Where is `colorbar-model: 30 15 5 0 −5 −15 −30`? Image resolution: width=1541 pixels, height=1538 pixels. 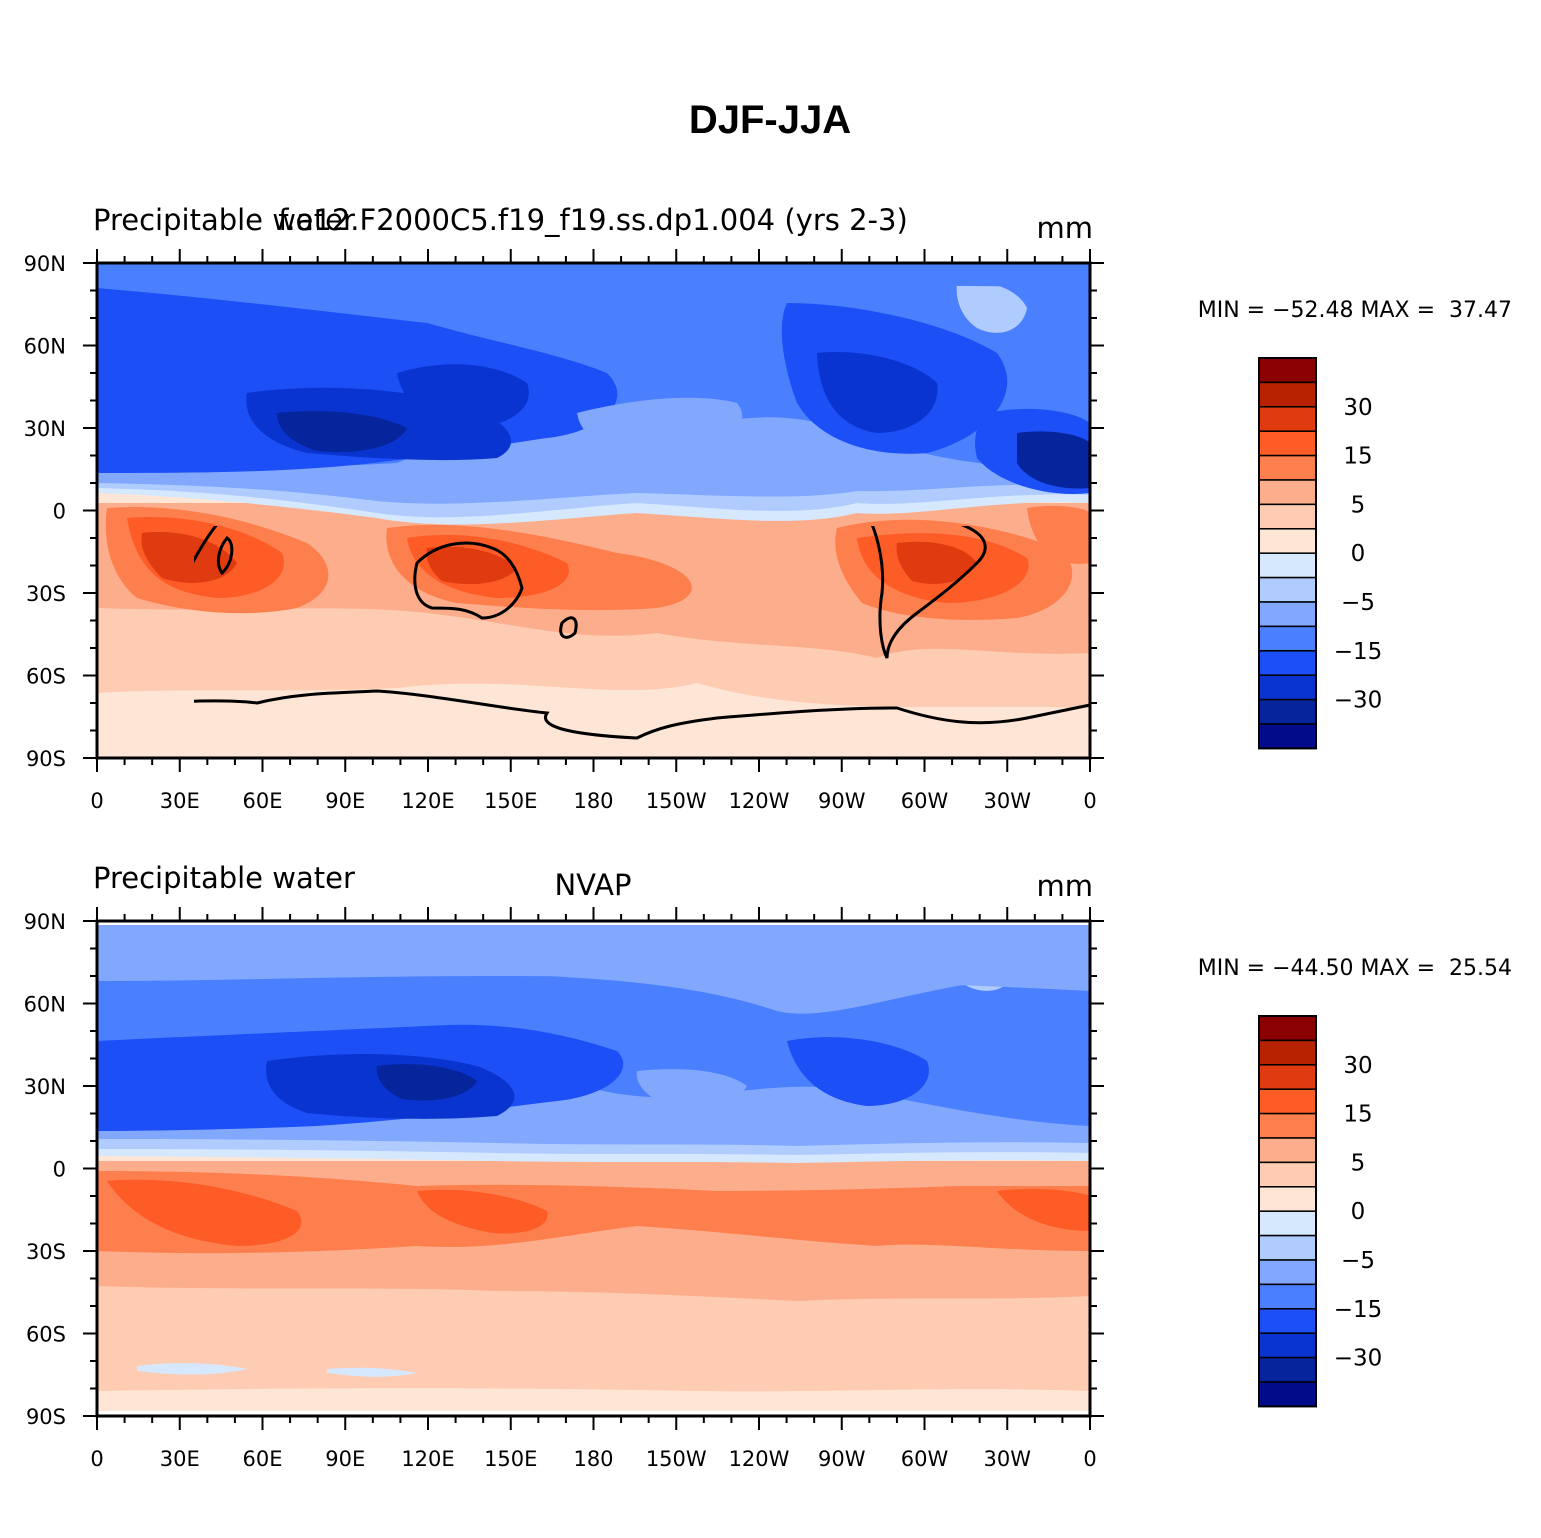 colorbar-model: 30 15 5 0 −5 −15 −30 is located at coordinates (1320, 553).